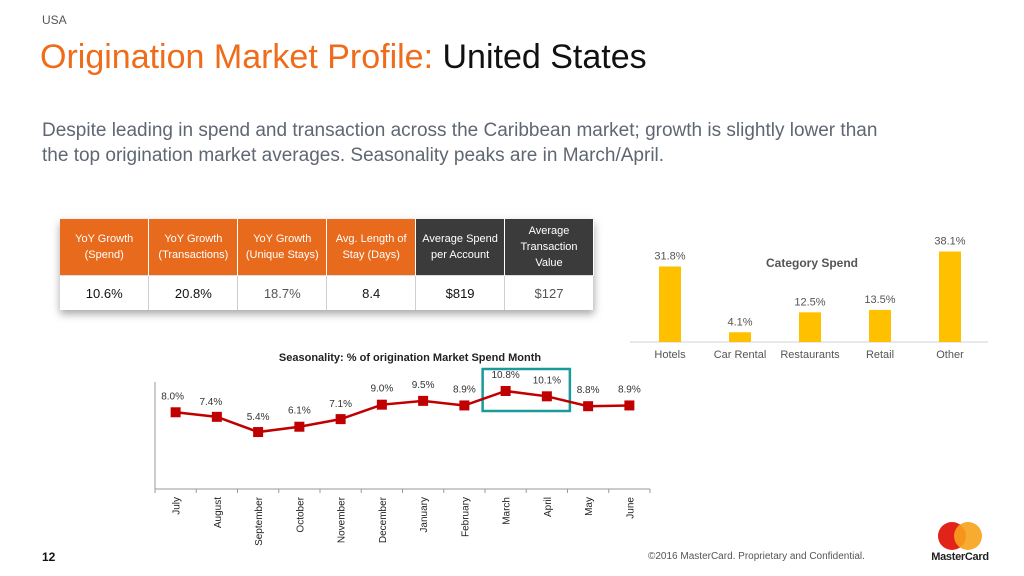 This screenshot has height=576, width=1024. What do you see at coordinates (105, 247) in the screenshot?
I see `kpi-header: YoY Growth (Spend)` at bounding box center [105, 247].